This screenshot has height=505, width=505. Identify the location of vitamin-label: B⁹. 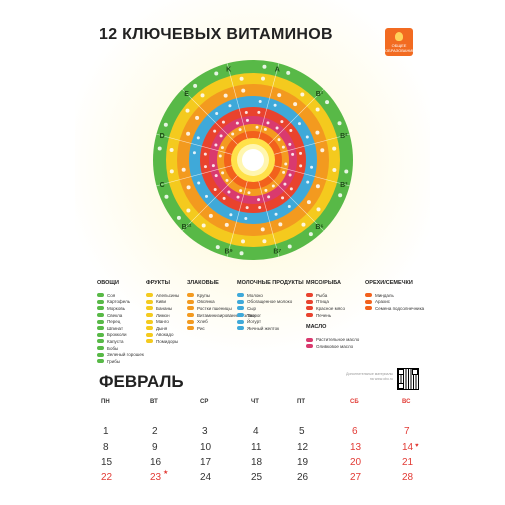
(228, 251).